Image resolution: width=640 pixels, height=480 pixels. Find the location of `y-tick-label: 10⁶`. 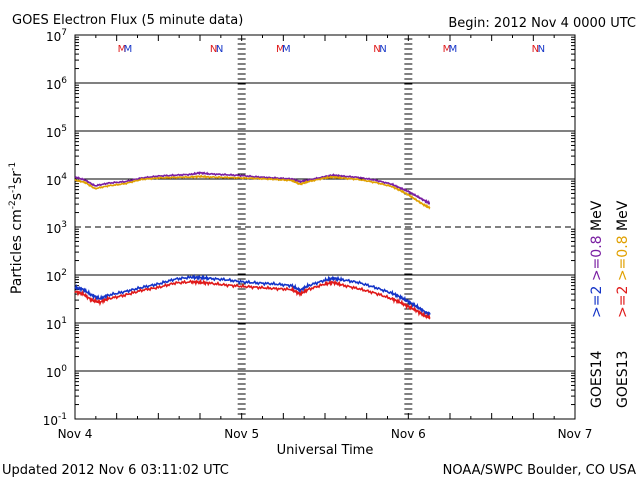

y-tick-label: 10⁶ is located at coordinates (56, 84).